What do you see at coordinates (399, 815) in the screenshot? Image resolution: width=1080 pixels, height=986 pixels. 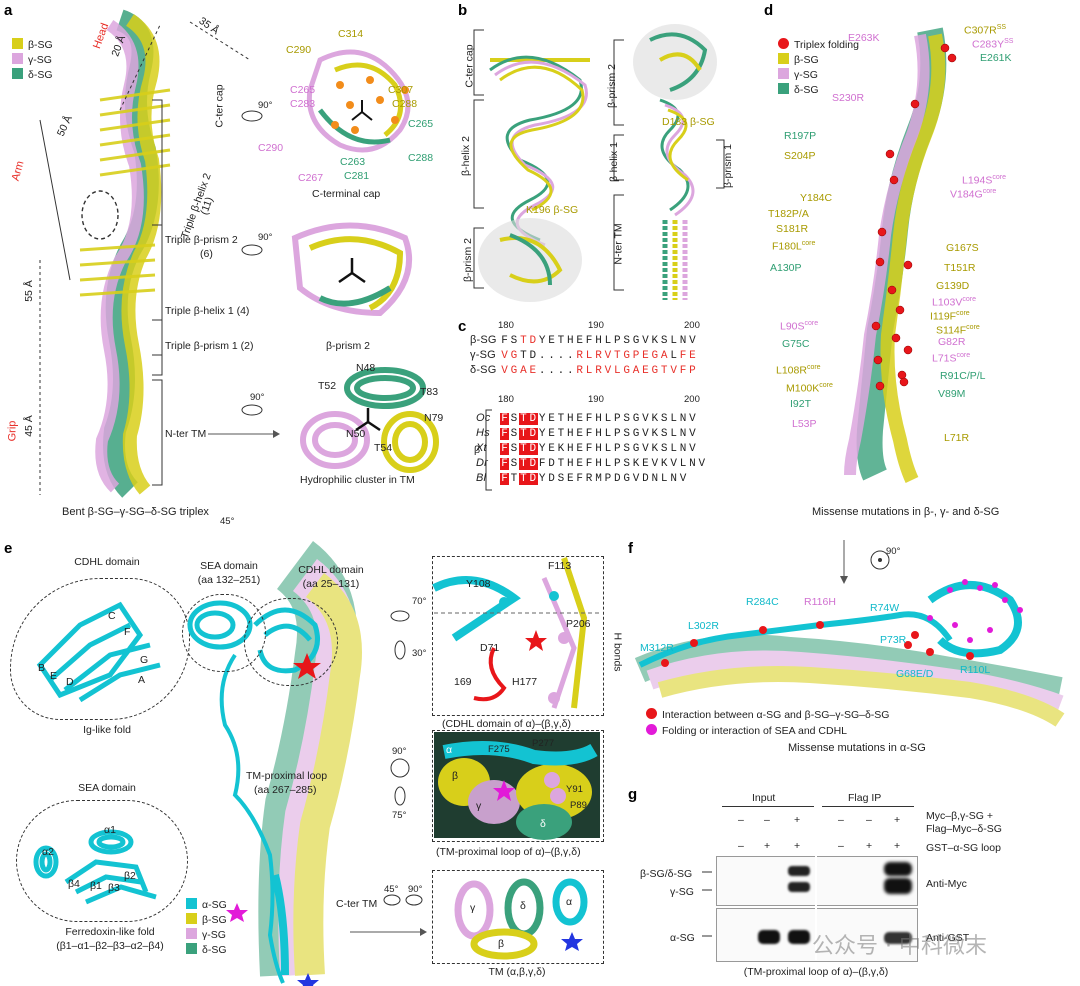 I see `inset2-rot-75: 75°` at bounding box center [399, 815].